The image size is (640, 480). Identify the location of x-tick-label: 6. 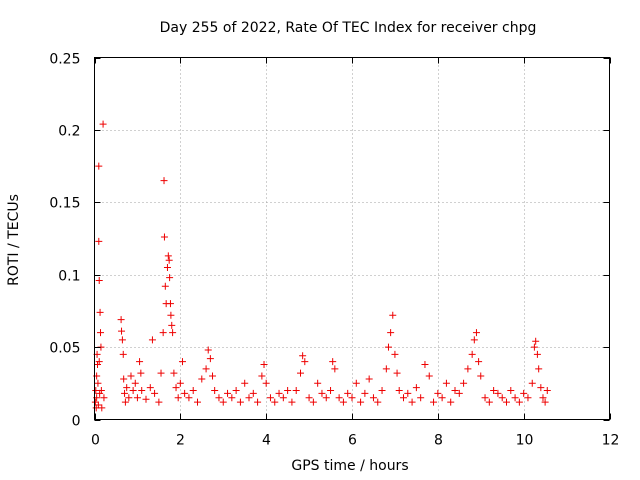
(352, 441).